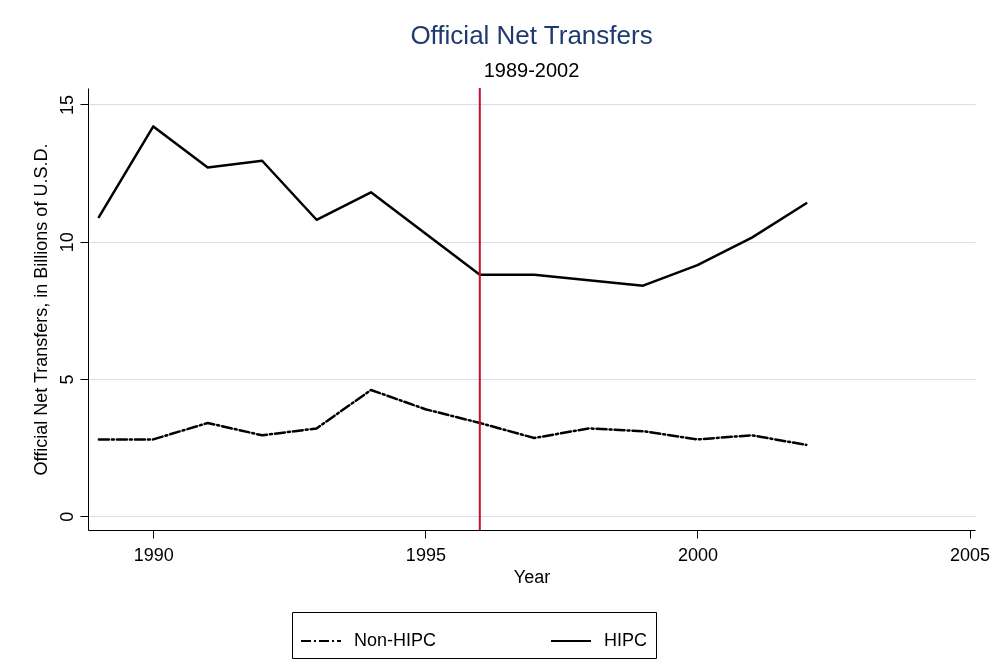  I want to click on x-tick-label: 1990, so click(153, 554).